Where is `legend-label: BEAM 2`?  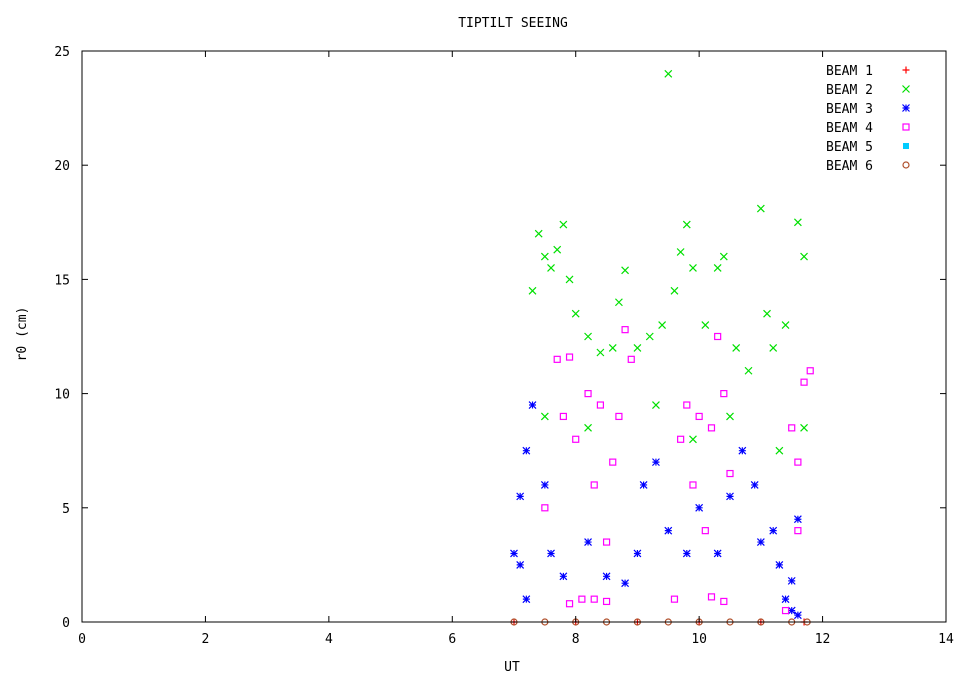 legend-label: BEAM 2 is located at coordinates (849, 90).